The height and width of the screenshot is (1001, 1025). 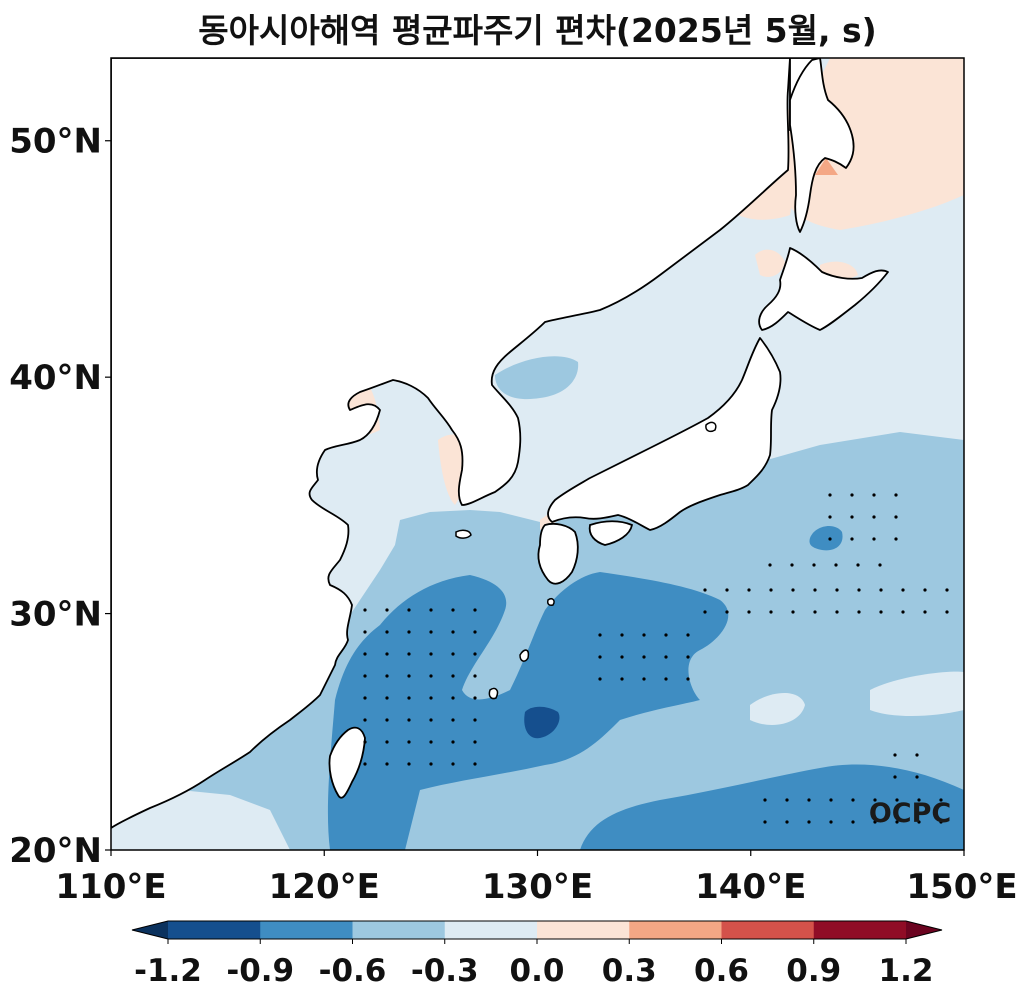 What do you see at coordinates (55, 615) in the screenshot?
I see `lat-tick-label: 30°N` at bounding box center [55, 615].